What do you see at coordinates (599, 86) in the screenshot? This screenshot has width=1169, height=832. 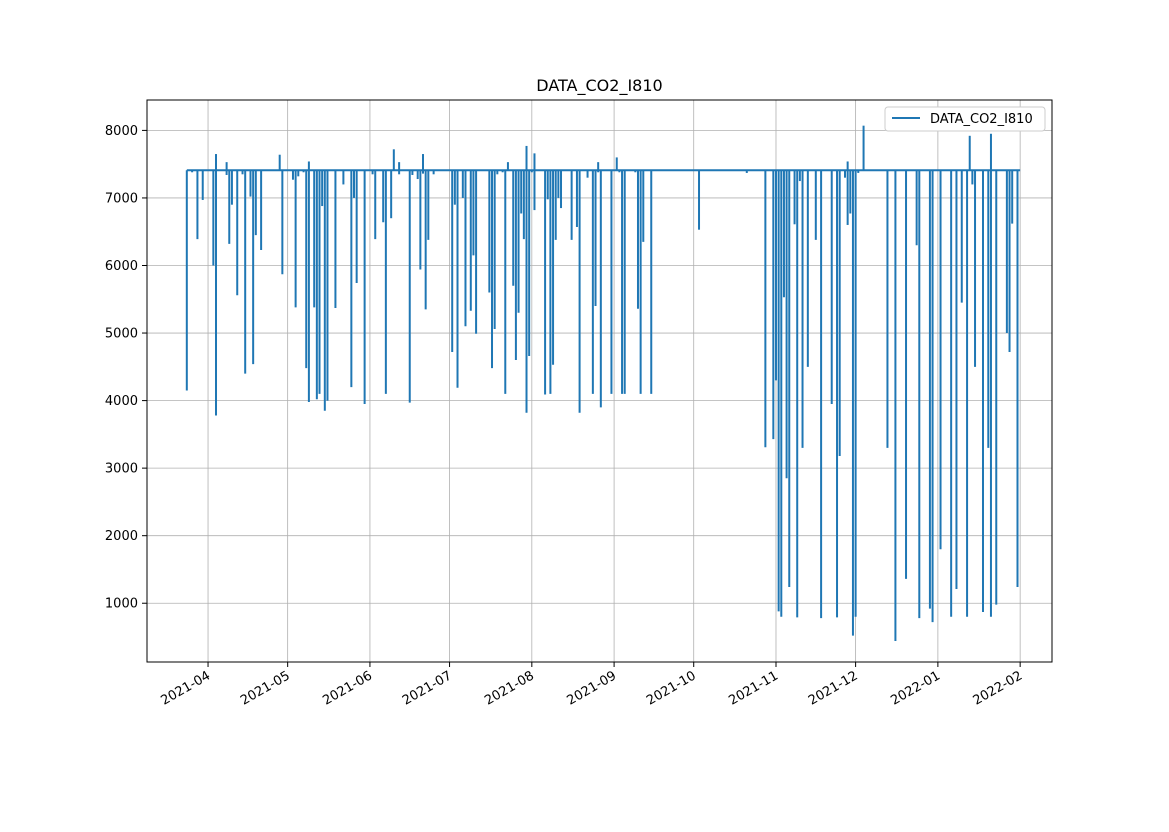 I see `chart-title: DATA_CO2_I810` at bounding box center [599, 86].